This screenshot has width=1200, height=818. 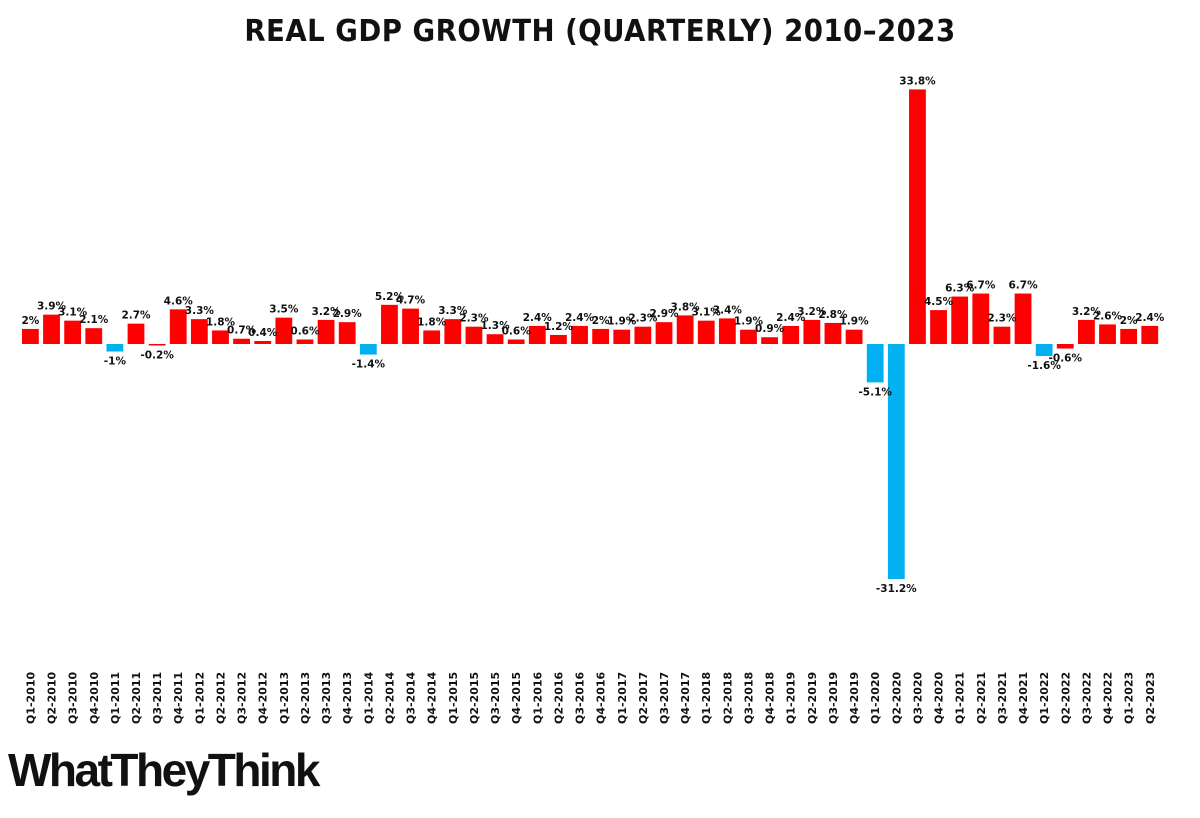 What do you see at coordinates (685, 698) in the screenshot?
I see `x-tick-Q4-2017: Q4-2017` at bounding box center [685, 698].